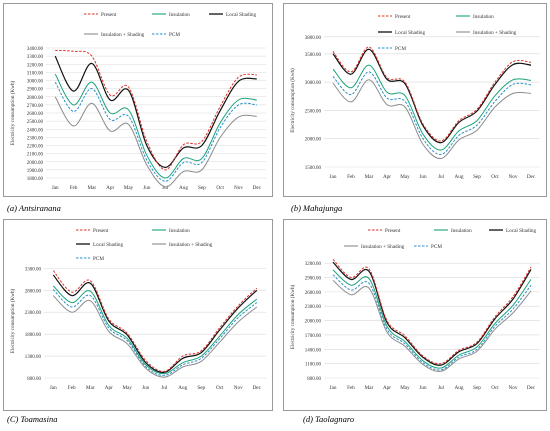 This screenshot has height=431, width=550. What do you see at coordinates (314, 379) in the screenshot?
I see `y-tick-label: 800.00` at bounding box center [314, 379].